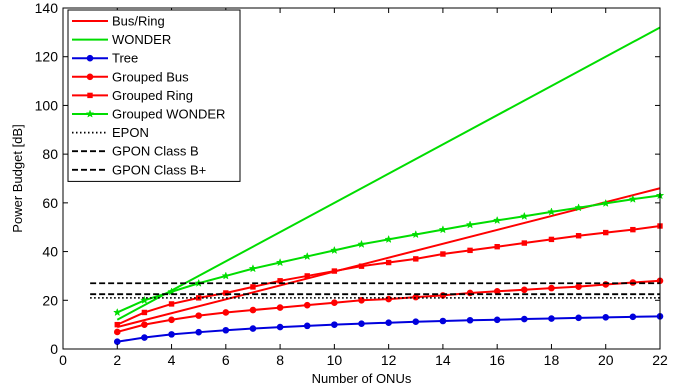  What do you see at coordinates (50, 203) in the screenshot?
I see `y-tick-label: 60` at bounding box center [50, 203].